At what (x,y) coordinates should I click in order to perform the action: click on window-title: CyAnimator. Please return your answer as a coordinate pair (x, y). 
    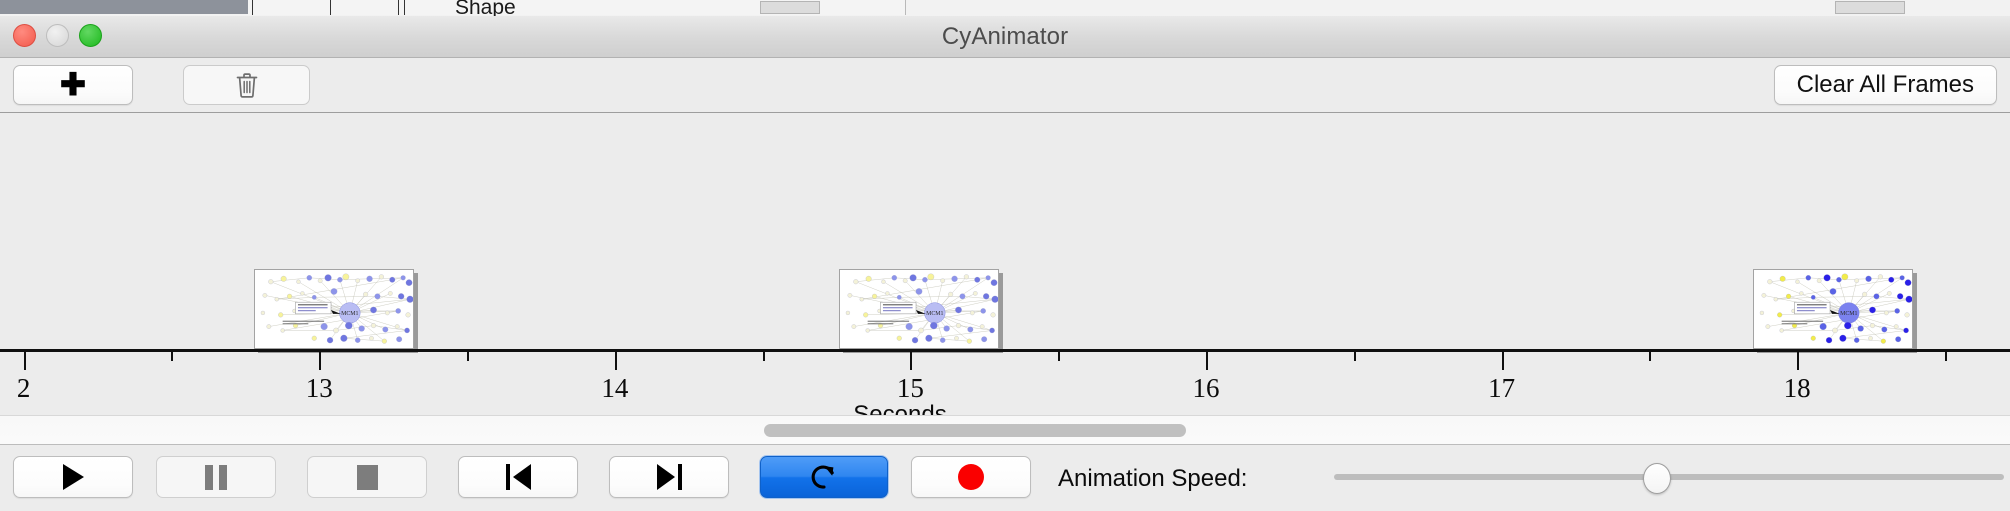
    Looking at the image, I should click on (1005, 36).